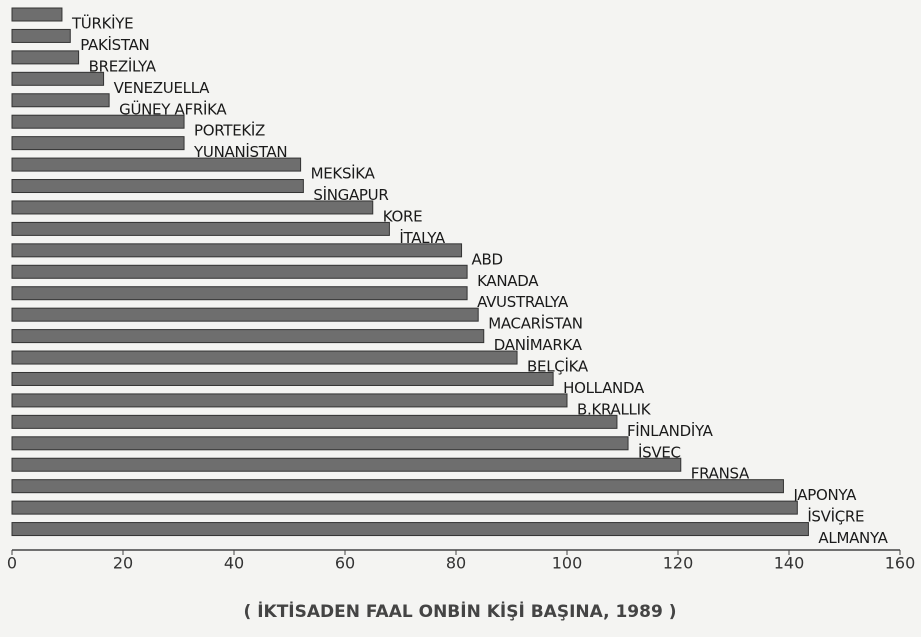 The height and width of the screenshot is (637, 921). Describe the element at coordinates (535, 323) in the screenshot. I see `bar-label: MACARİSTAN` at that location.